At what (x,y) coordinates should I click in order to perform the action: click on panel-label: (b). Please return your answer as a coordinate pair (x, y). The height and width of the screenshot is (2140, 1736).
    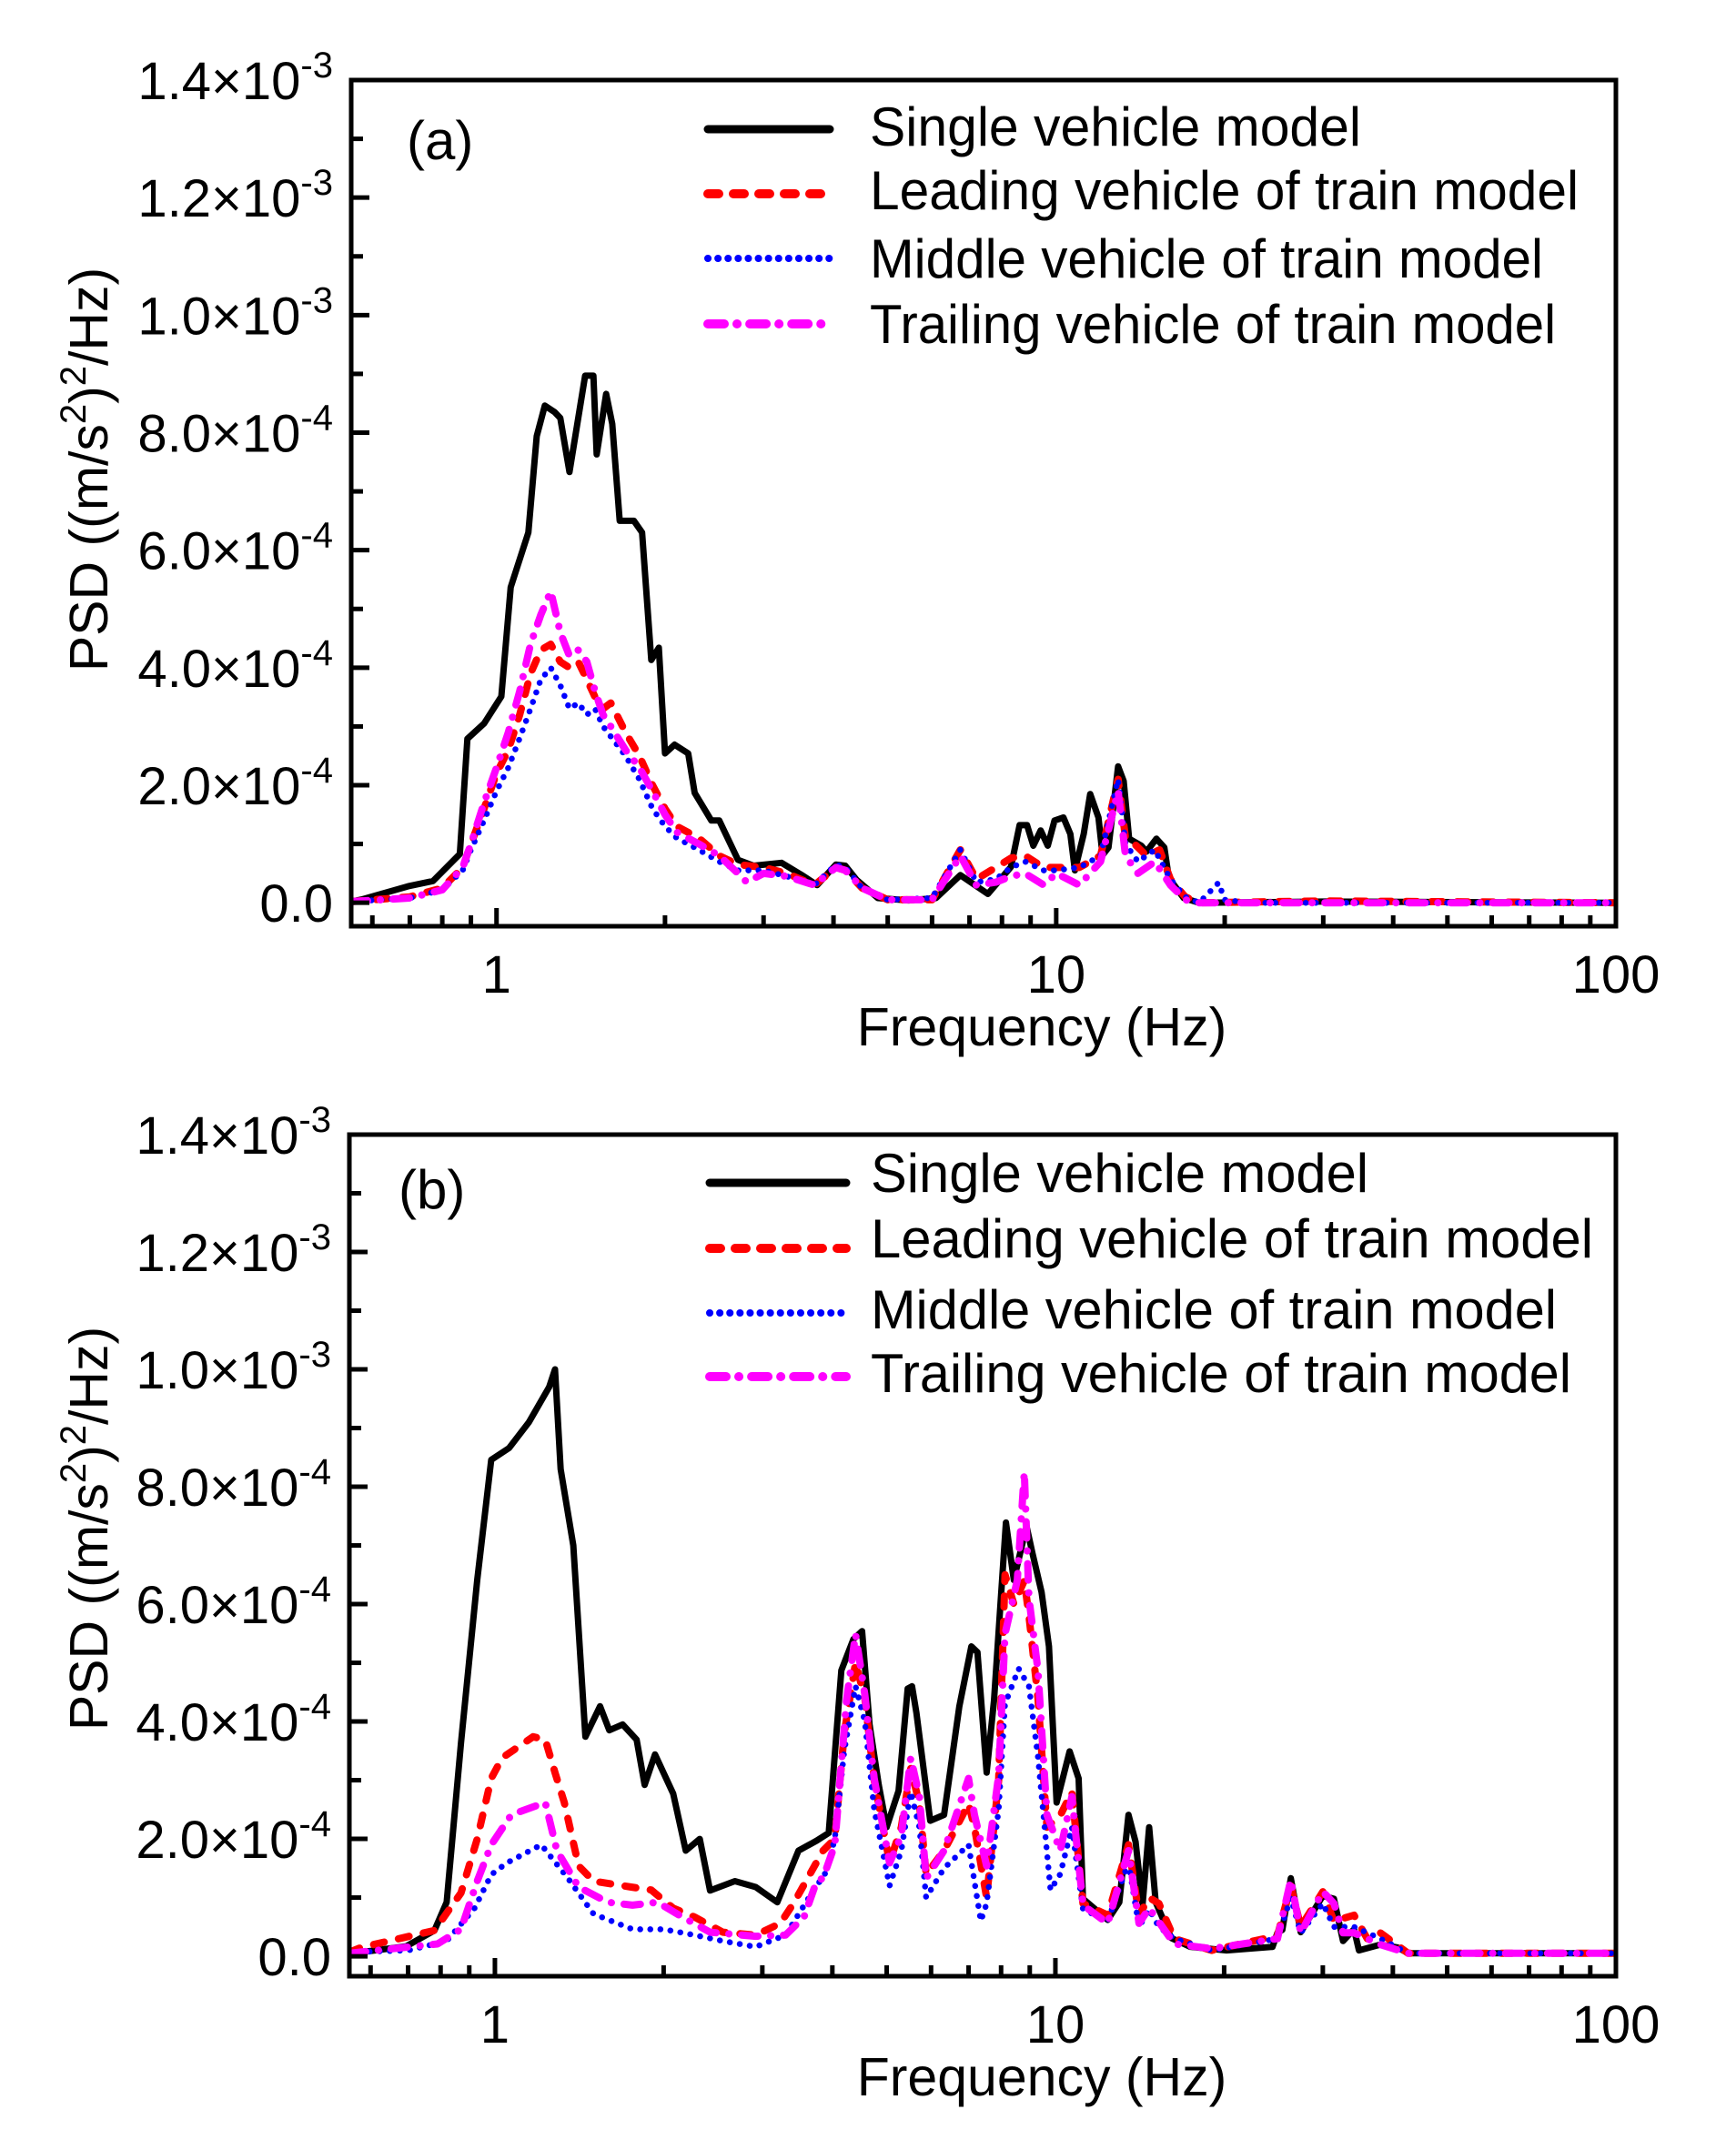
    Looking at the image, I should click on (432, 1189).